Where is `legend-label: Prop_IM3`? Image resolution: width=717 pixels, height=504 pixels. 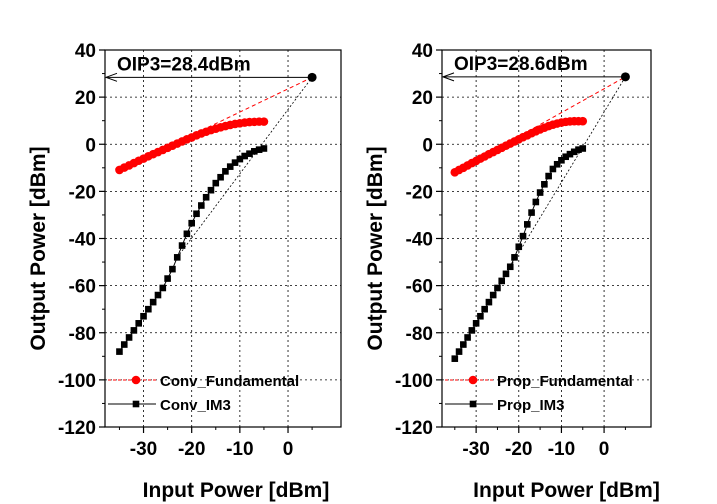
legend-label: Prop_IM3 is located at coordinates (531, 405).